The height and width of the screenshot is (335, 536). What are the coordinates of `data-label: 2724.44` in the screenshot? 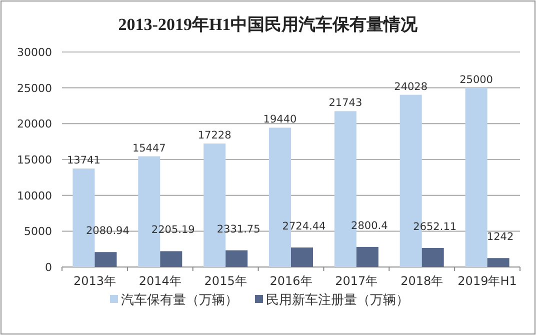 It's located at (304, 226).